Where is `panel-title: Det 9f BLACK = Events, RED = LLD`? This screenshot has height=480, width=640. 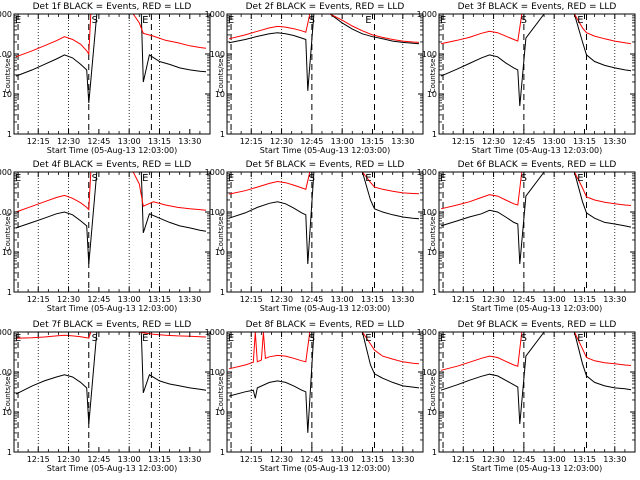 panel-title: Det 9f BLACK = Events, RED = LLD is located at coordinates (537, 325).